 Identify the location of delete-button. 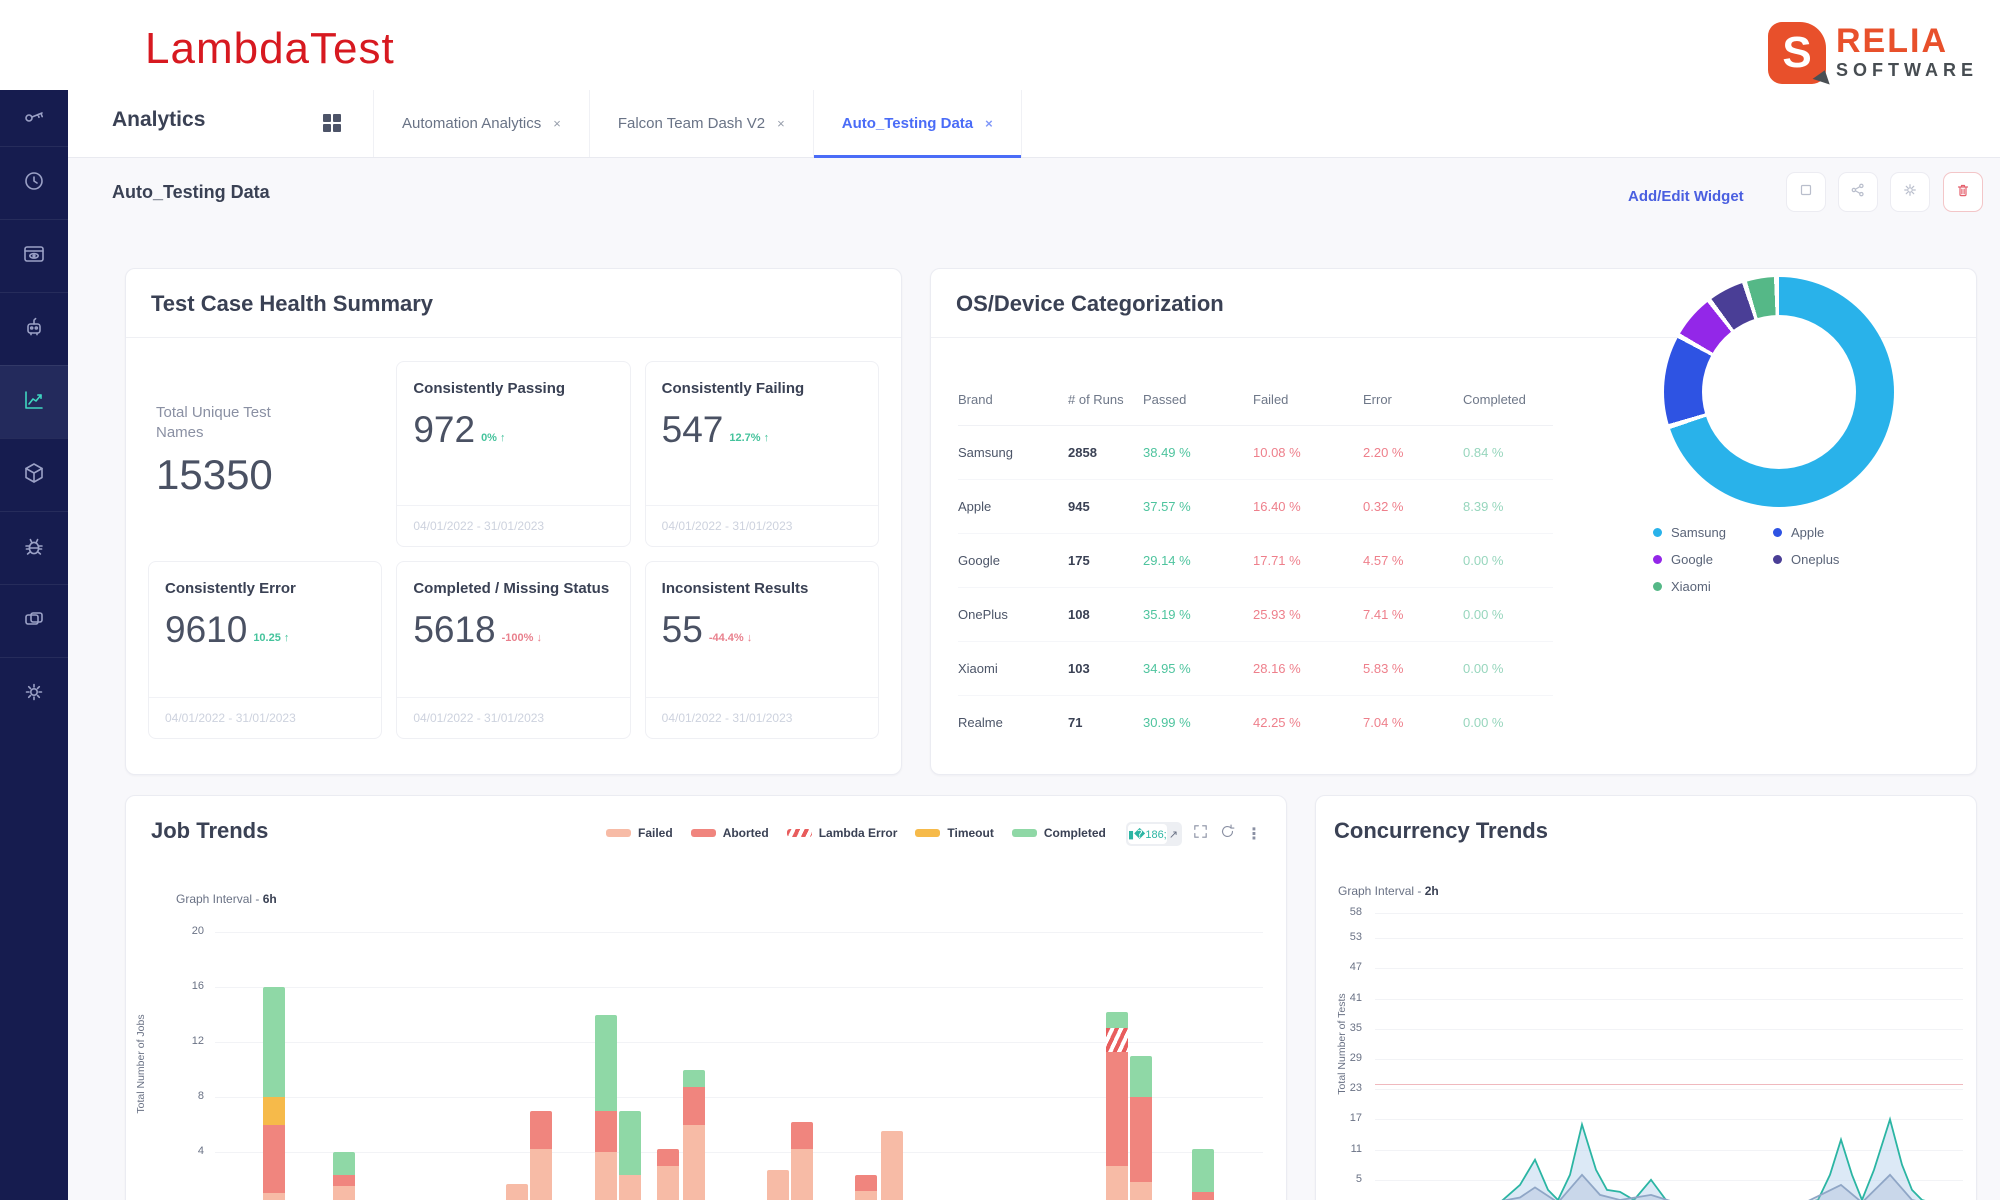
(1963, 192).